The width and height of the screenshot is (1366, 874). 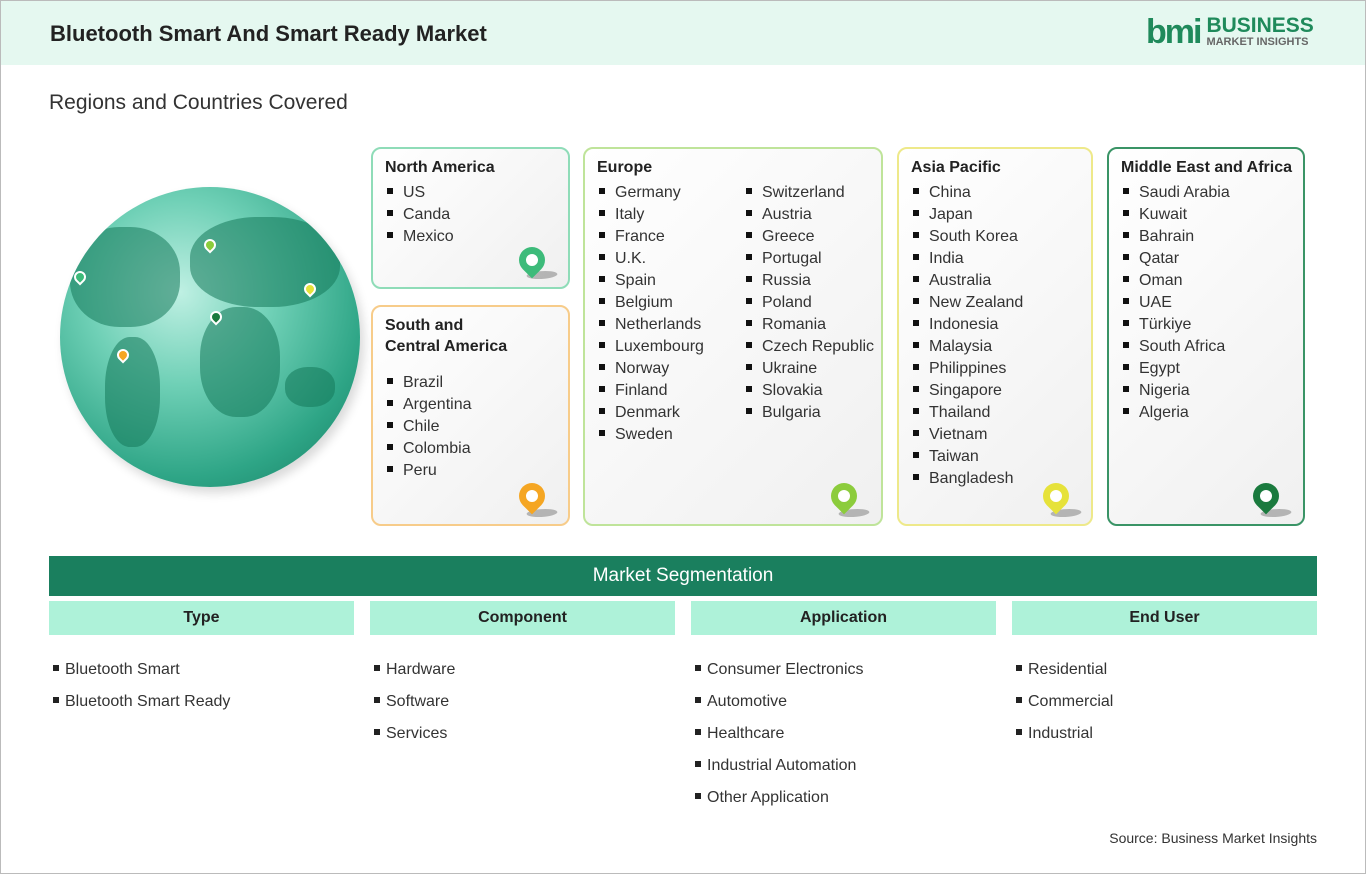 I want to click on country-item: Egypt, so click(x=1176, y=369).